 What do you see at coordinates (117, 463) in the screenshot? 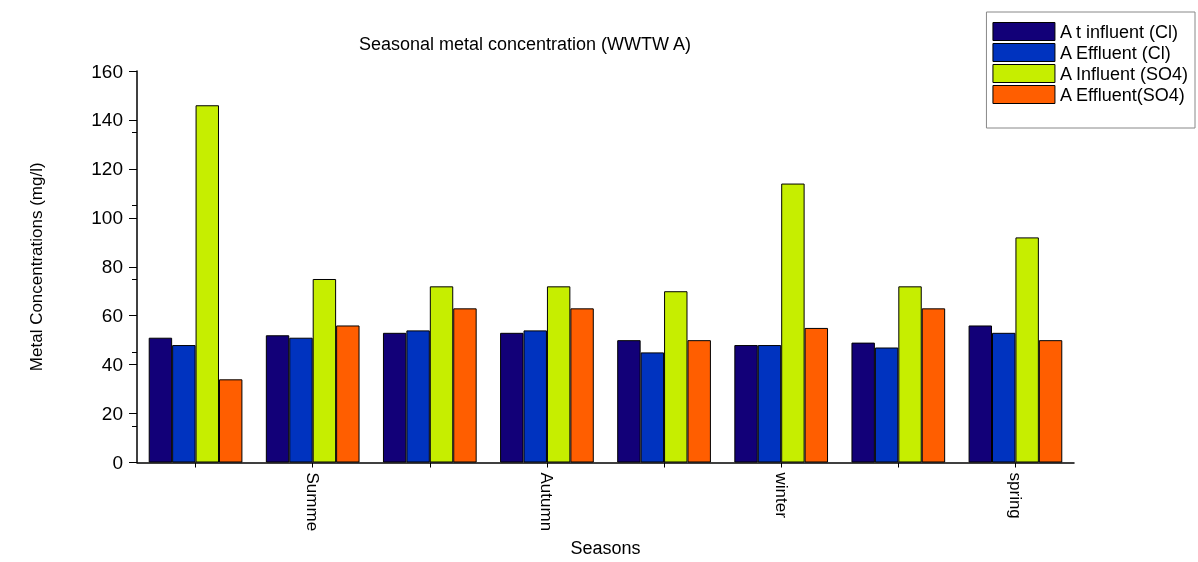
I see `y-tick-label: 0` at bounding box center [117, 463].